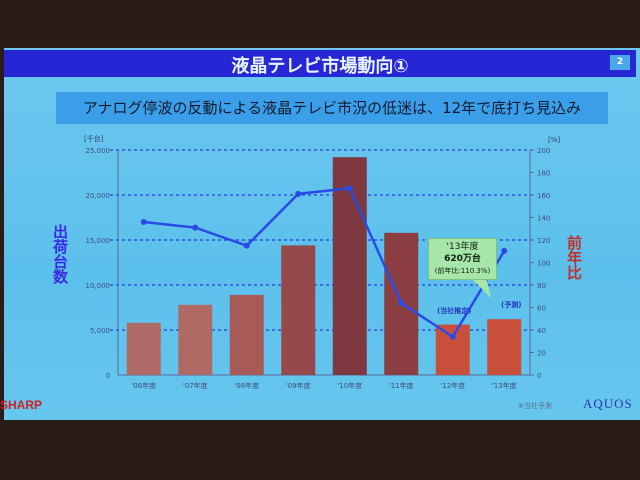 The image size is (640, 480). Describe the element at coordinates (21, 405) in the screenshot. I see `sharp-logo: SHARP` at that location.